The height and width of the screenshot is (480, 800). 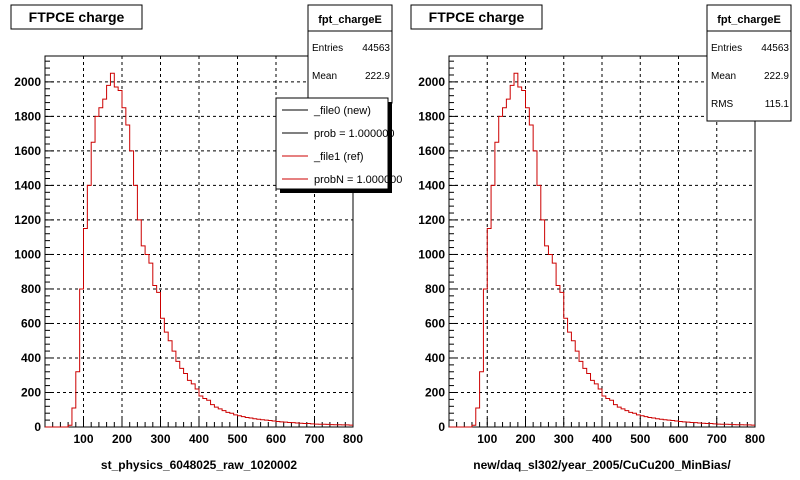 I want to click on legend-entry-label: prob = 1.000000, so click(x=354, y=134).